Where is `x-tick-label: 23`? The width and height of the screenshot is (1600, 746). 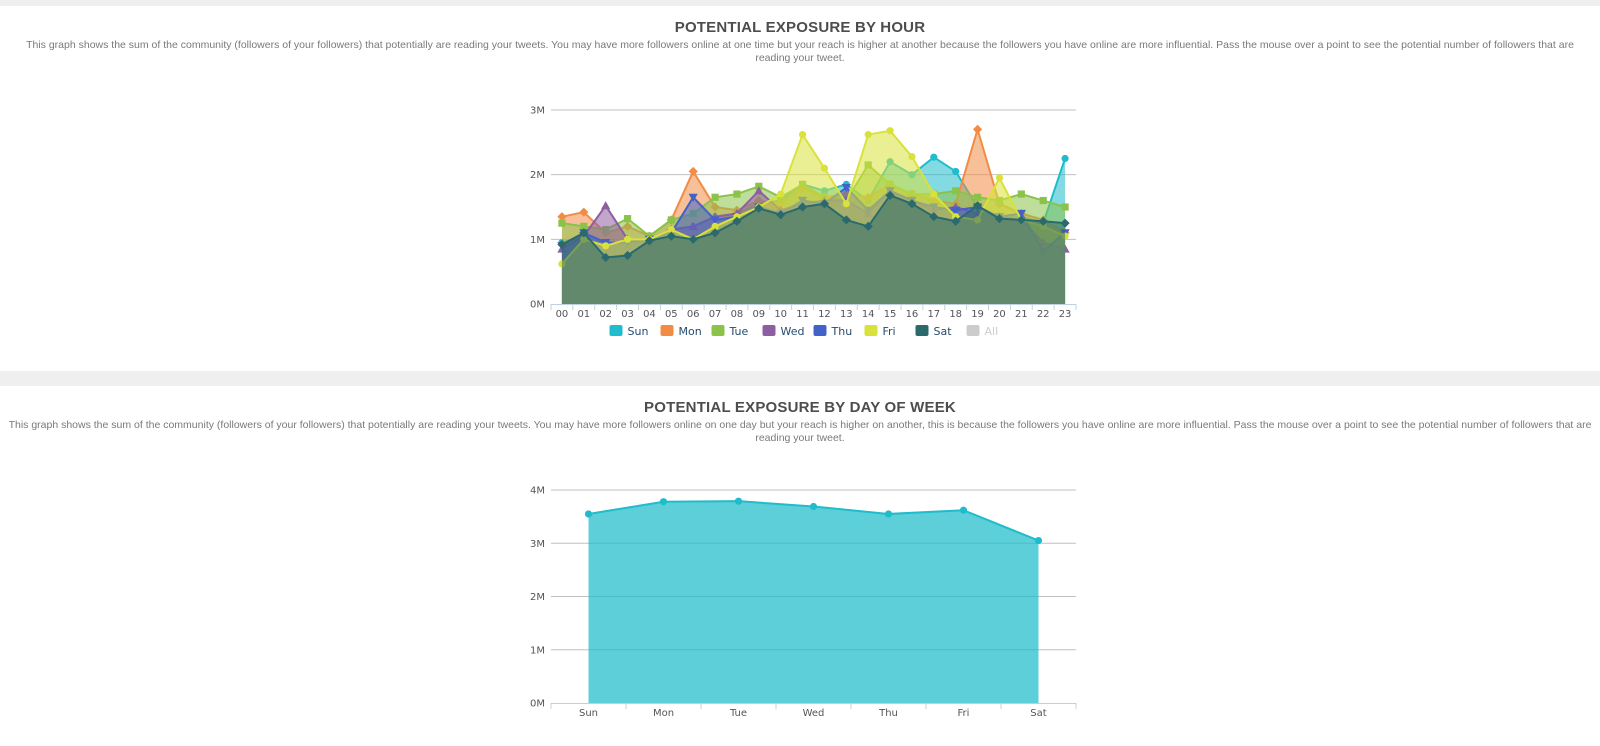
x-tick-label: 23 is located at coordinates (1065, 314).